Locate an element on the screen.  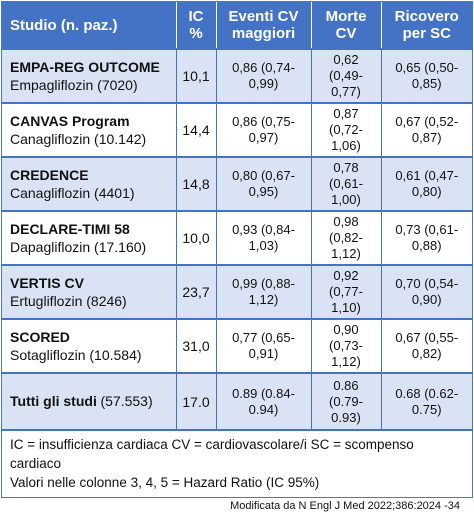
cv-events-cell: 0,99 (0,88-1,12) is located at coordinates (264, 291).